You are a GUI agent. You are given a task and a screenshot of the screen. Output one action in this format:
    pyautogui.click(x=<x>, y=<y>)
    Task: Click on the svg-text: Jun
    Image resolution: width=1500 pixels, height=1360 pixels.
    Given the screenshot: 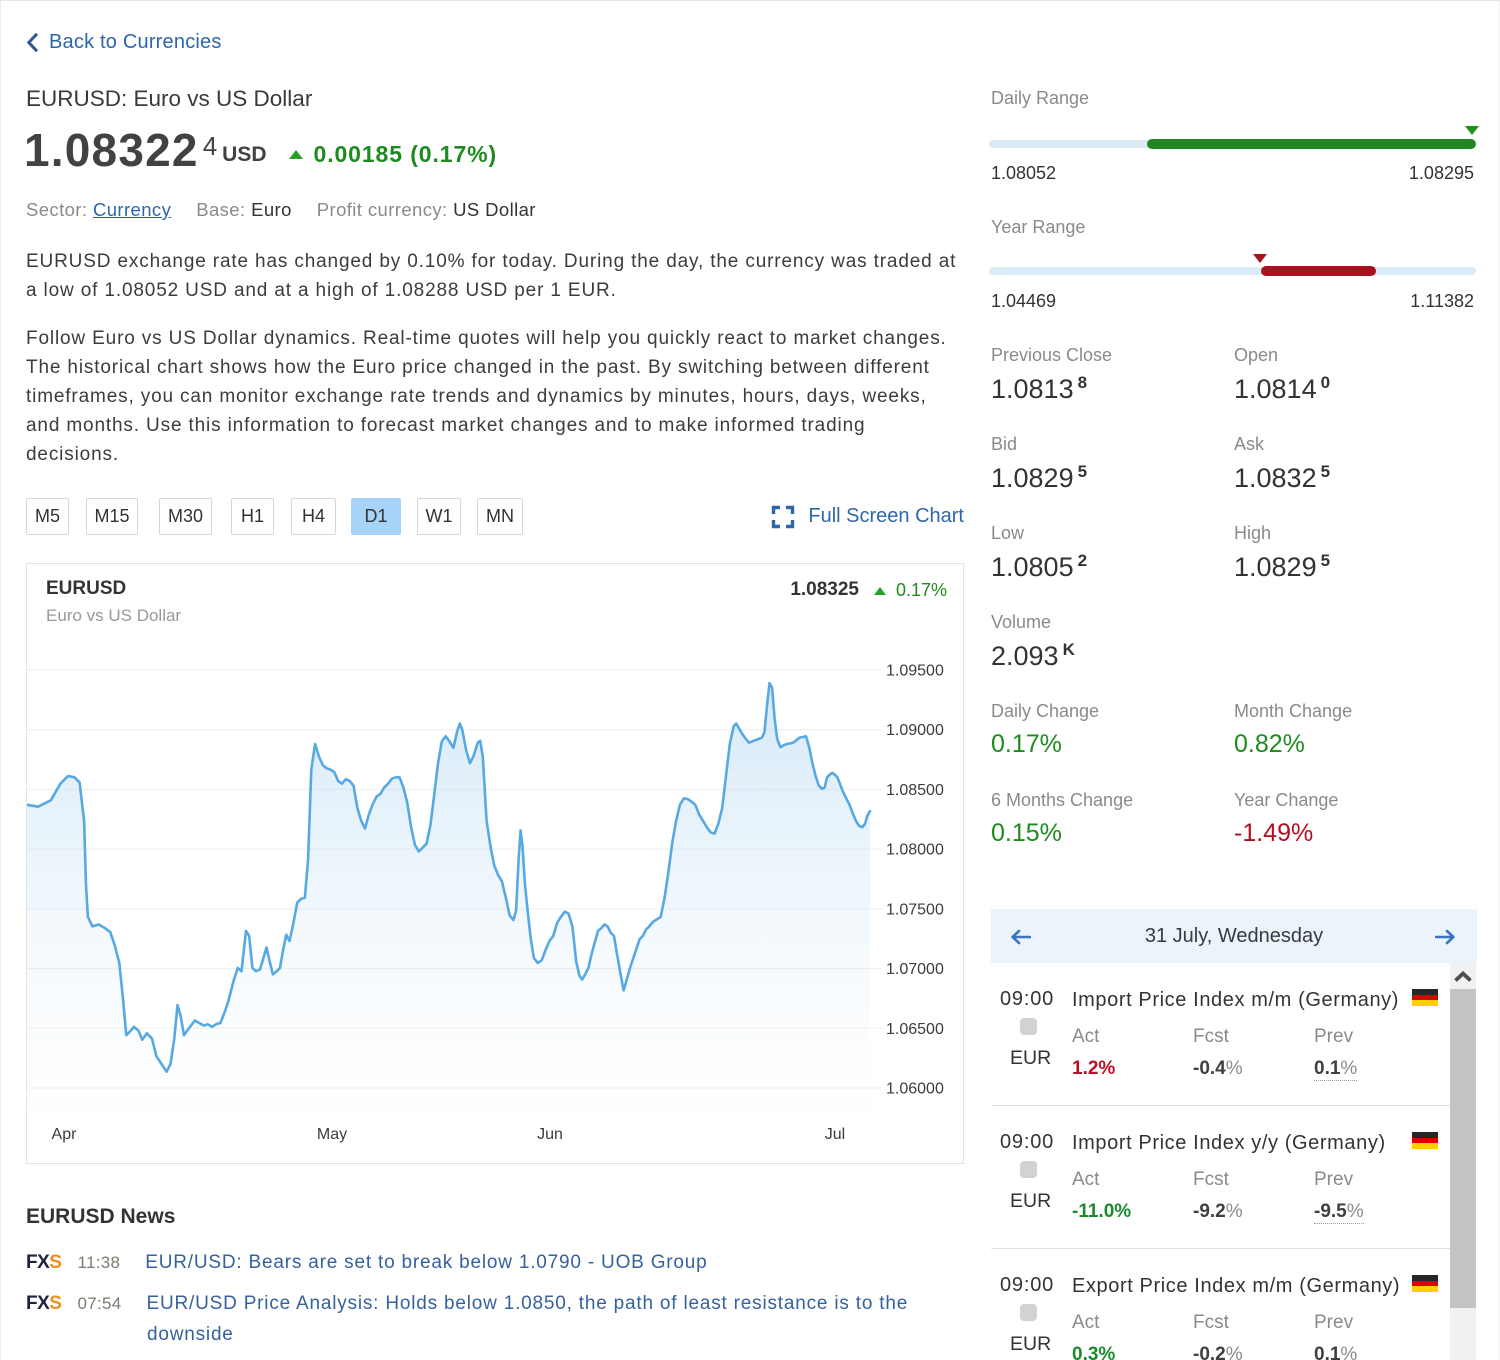 What is the action you would take?
    pyautogui.click(x=550, y=1134)
    